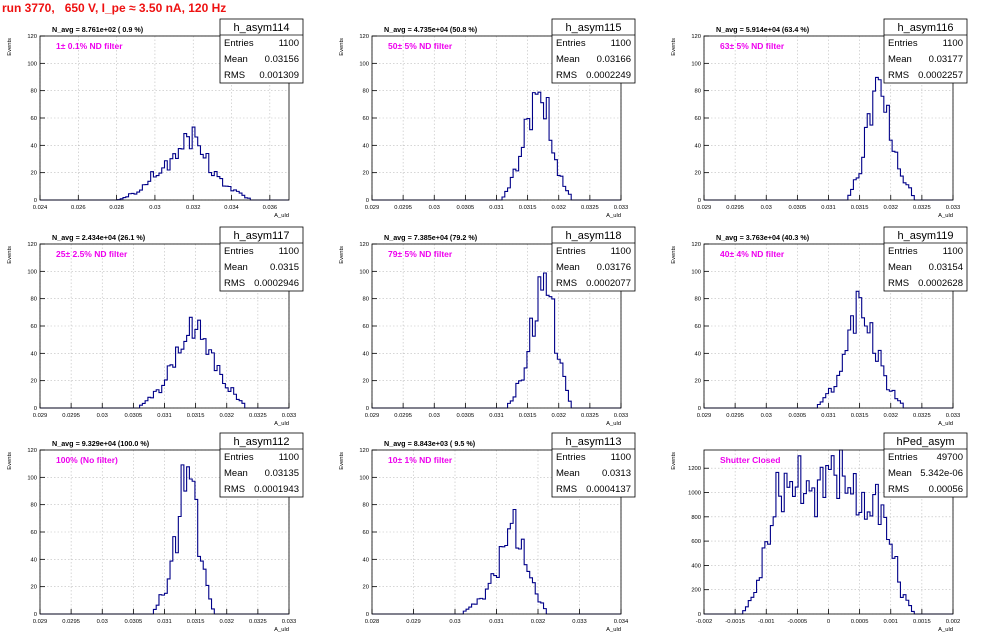 The height and width of the screenshot is (637, 996). What do you see at coordinates (763, 237) in the screenshot?
I see `navg-label: N_avg = 3.763e+04 (40.3 %)` at bounding box center [763, 237].